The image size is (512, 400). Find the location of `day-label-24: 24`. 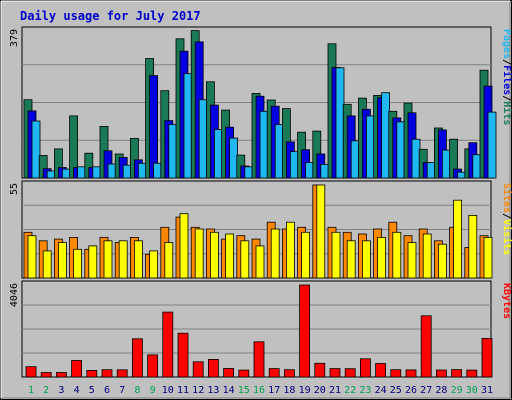

day-label-24: 24 is located at coordinates (381, 390).